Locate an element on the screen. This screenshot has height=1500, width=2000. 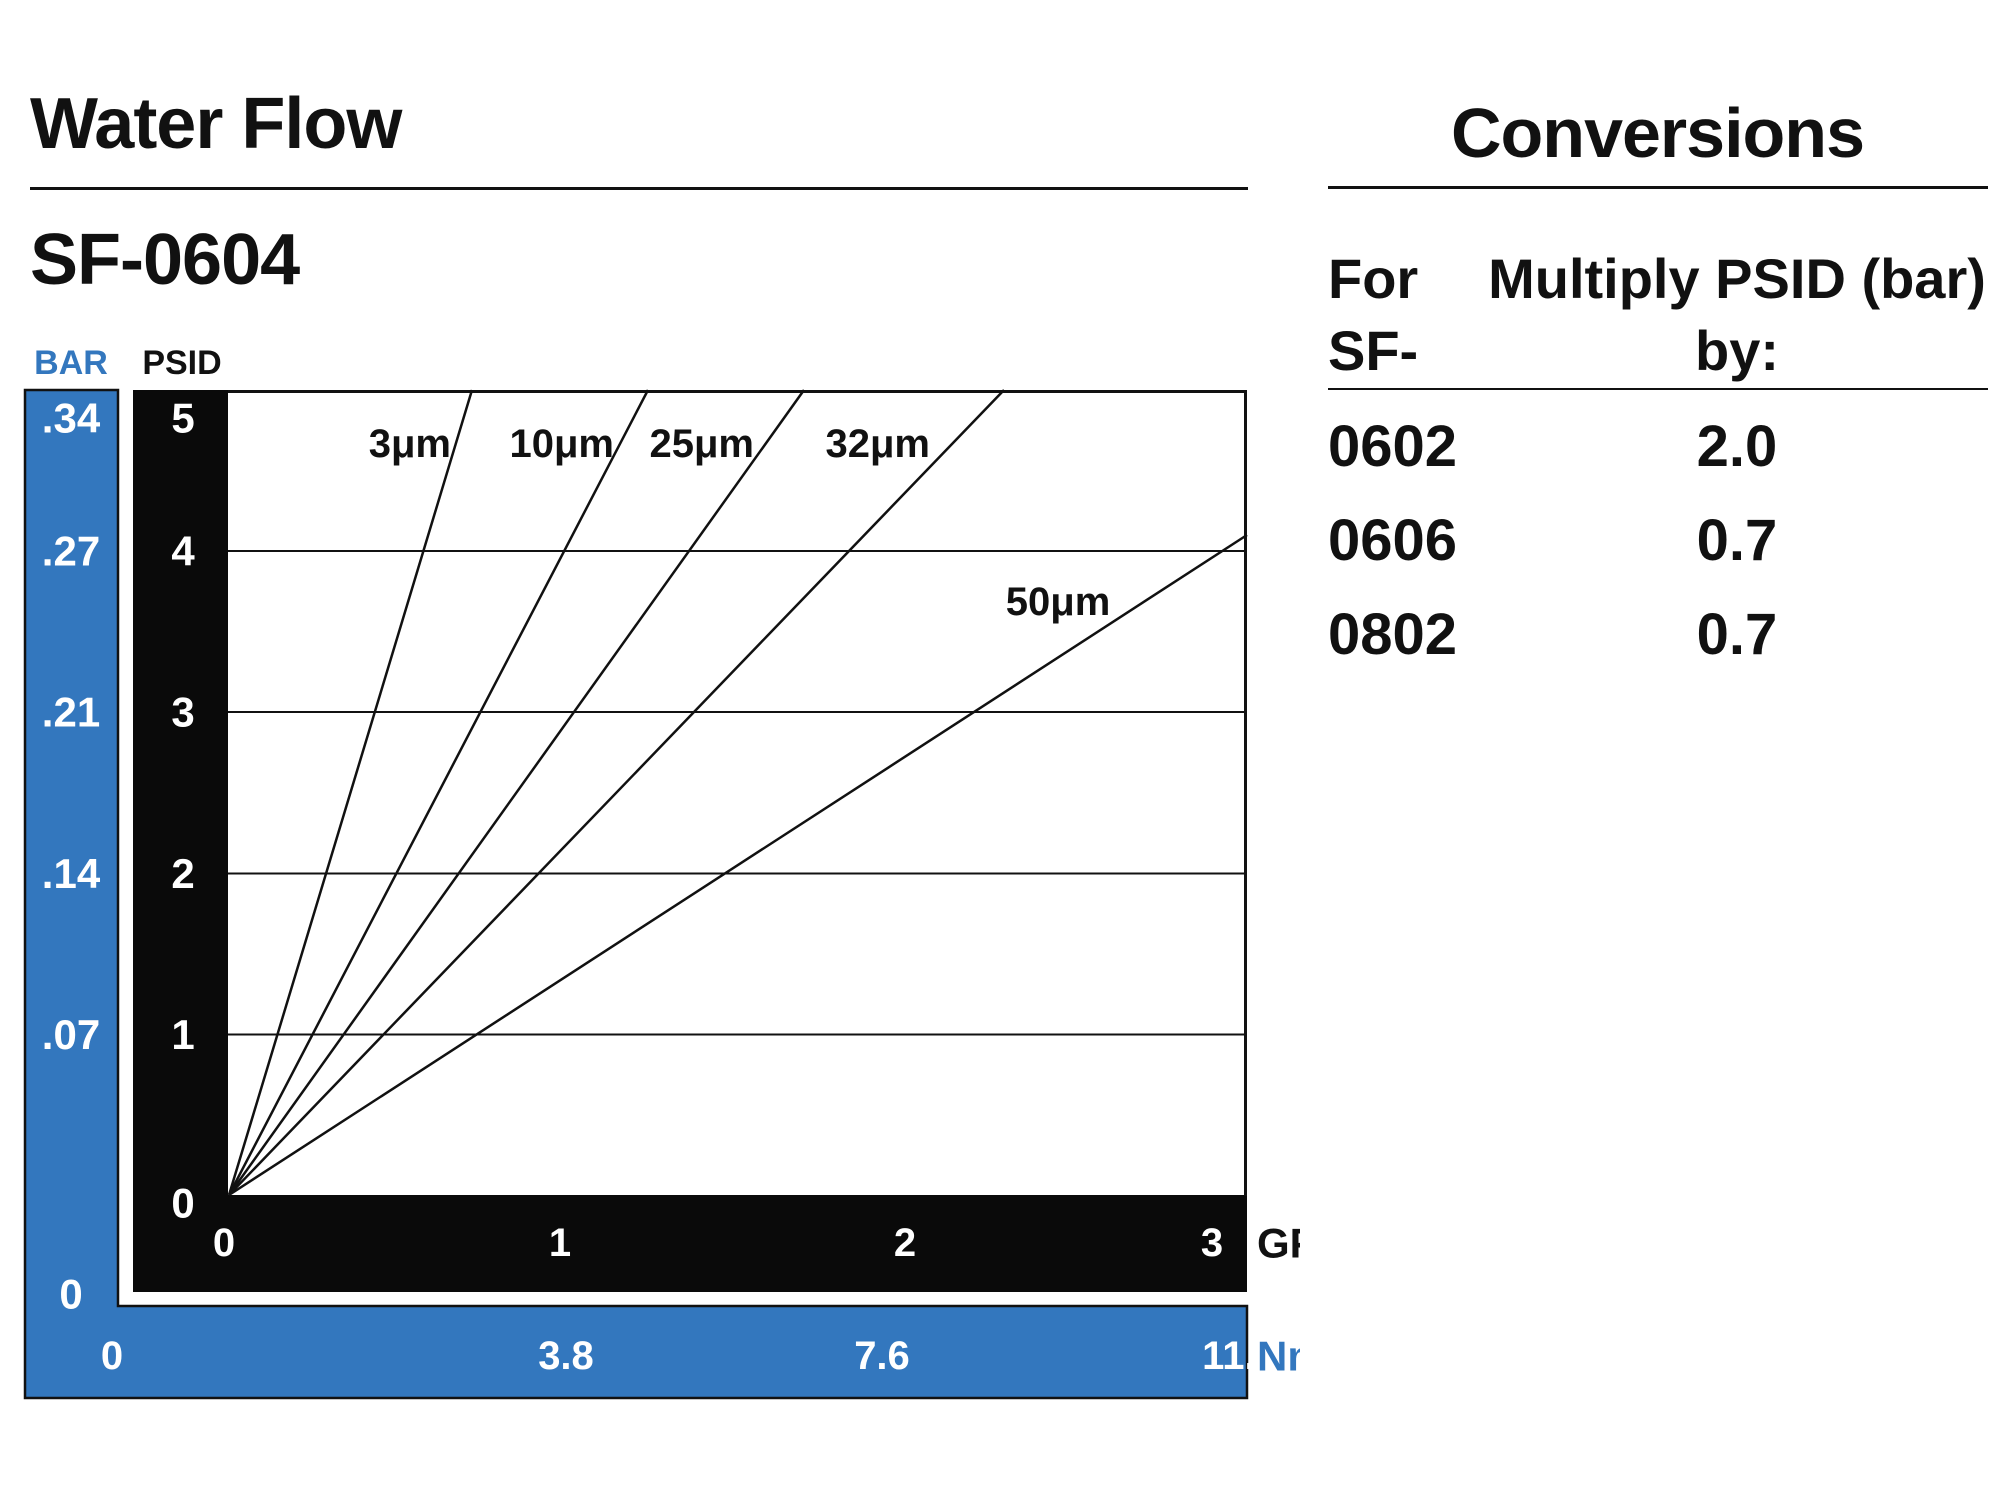
curve-label-3um: 3μm is located at coordinates (410, 444).